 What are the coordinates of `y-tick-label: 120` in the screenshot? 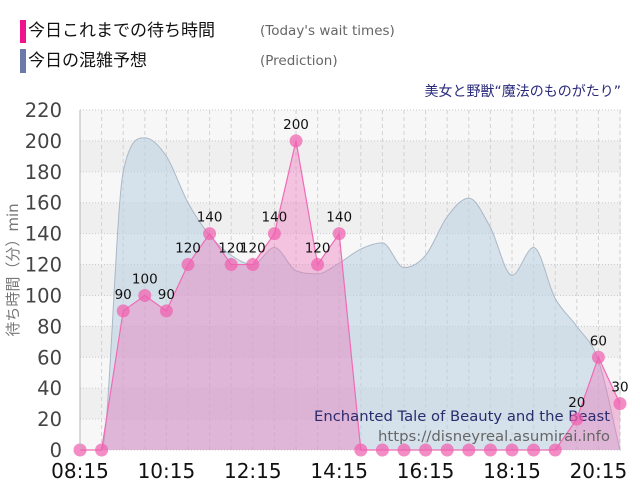 It's located at (43, 265).